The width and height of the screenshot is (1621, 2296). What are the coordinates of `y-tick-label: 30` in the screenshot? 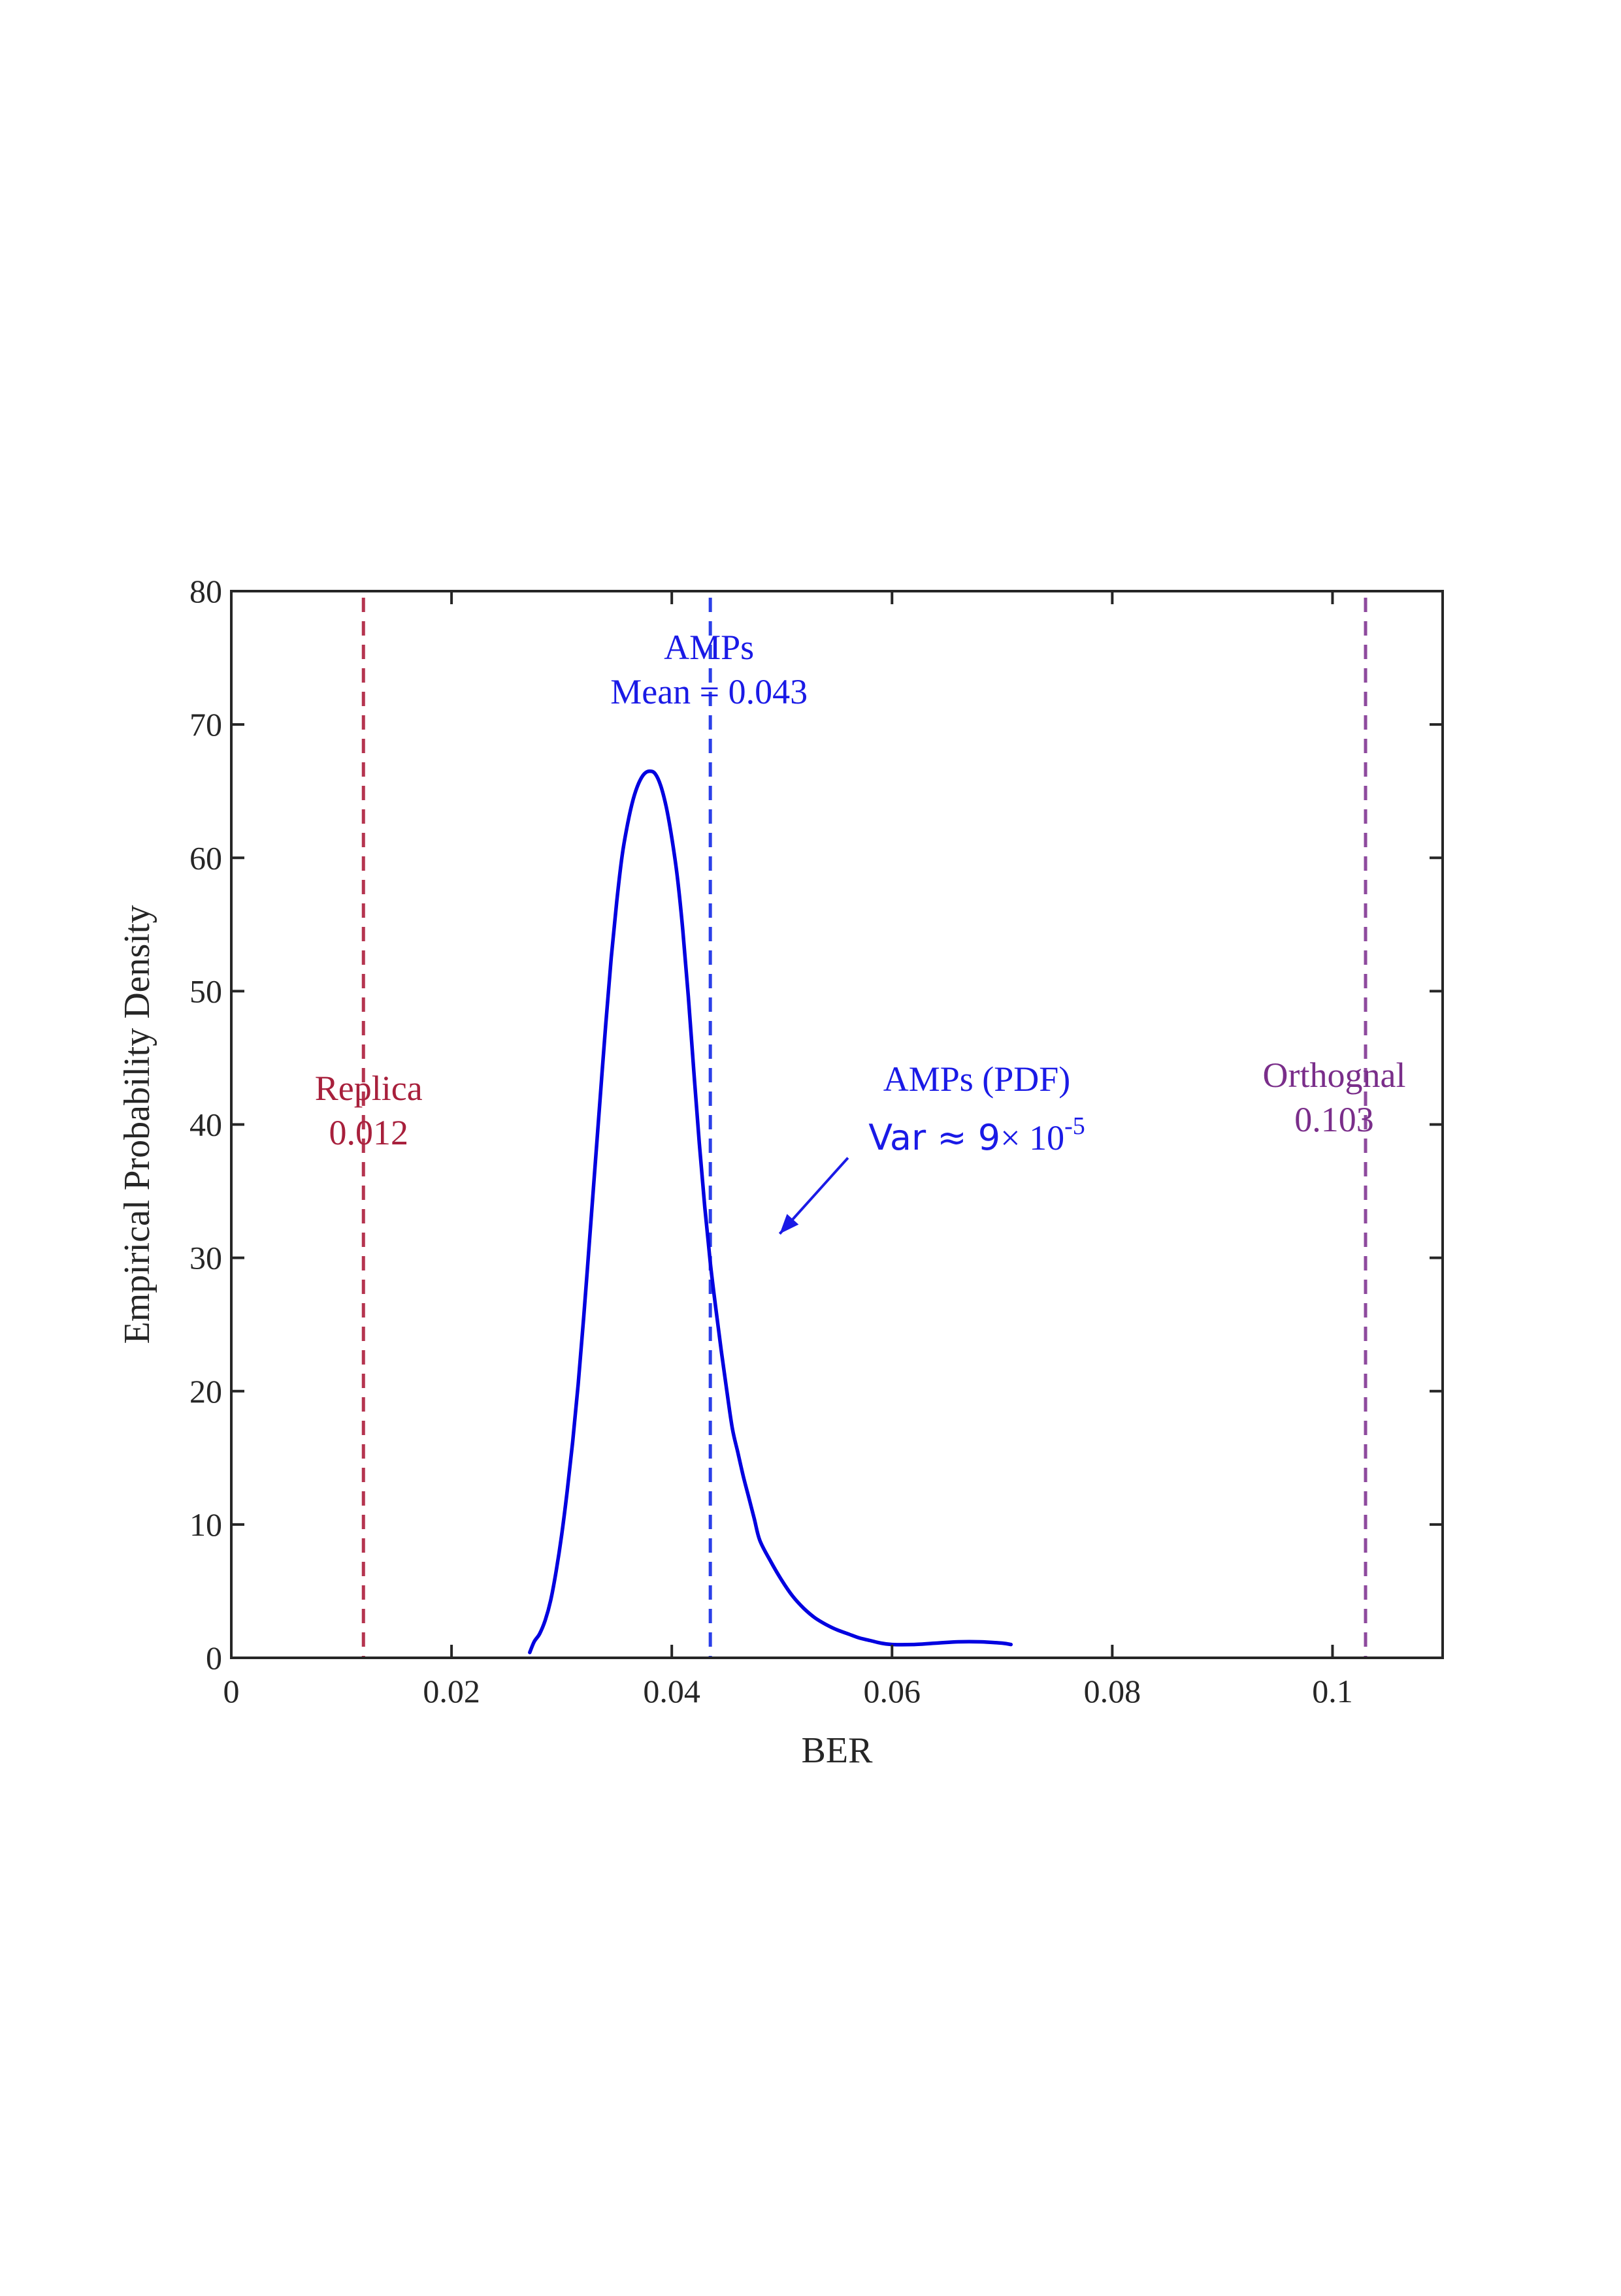 It's located at (205, 1258).